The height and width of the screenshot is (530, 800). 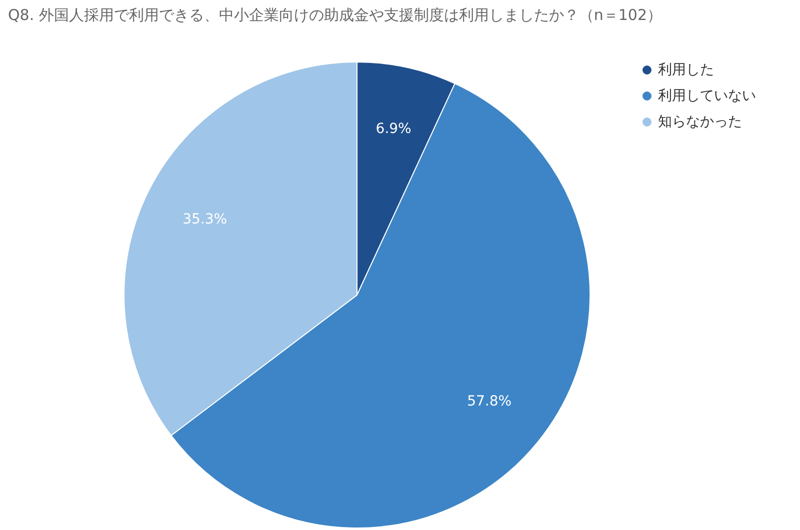 I want to click on data-label: 35.3%, so click(x=205, y=219).